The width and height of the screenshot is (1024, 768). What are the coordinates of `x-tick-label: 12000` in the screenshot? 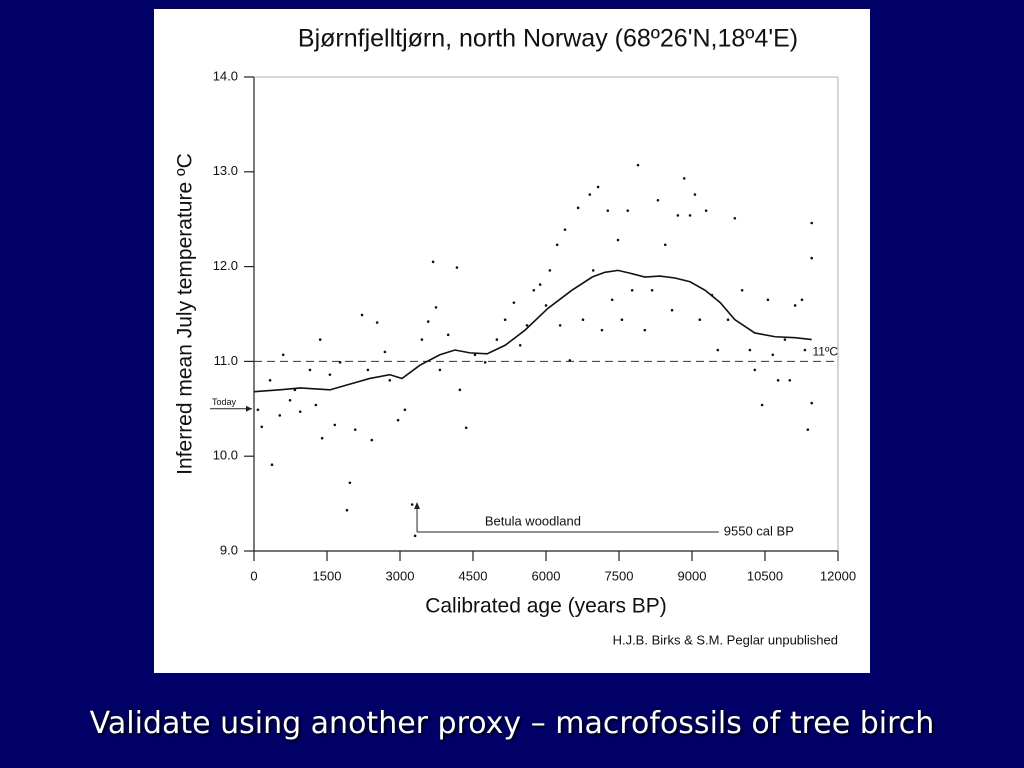 It's located at (838, 575).